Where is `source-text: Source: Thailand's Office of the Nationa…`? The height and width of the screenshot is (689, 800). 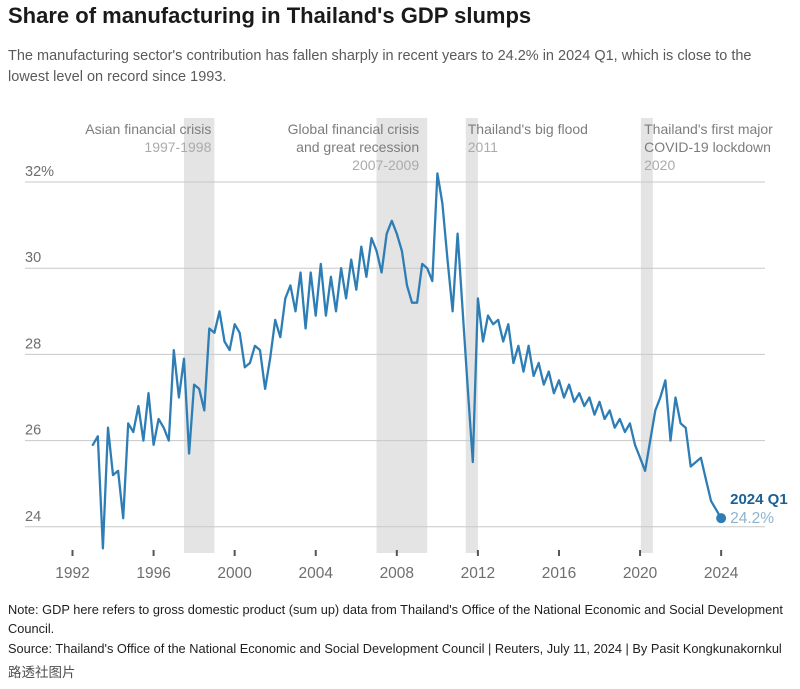 source-text: Source: Thailand's Office of the Nationa… is located at coordinates (395, 648).